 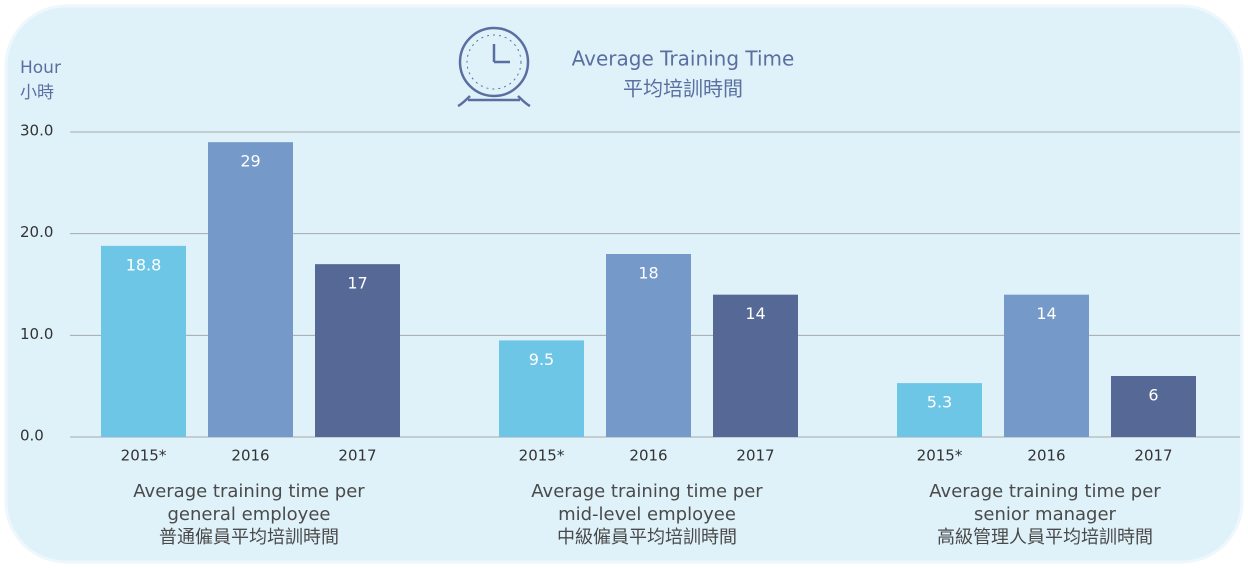 What do you see at coordinates (1045, 514) in the screenshot?
I see `x-category-label: senior manager` at bounding box center [1045, 514].